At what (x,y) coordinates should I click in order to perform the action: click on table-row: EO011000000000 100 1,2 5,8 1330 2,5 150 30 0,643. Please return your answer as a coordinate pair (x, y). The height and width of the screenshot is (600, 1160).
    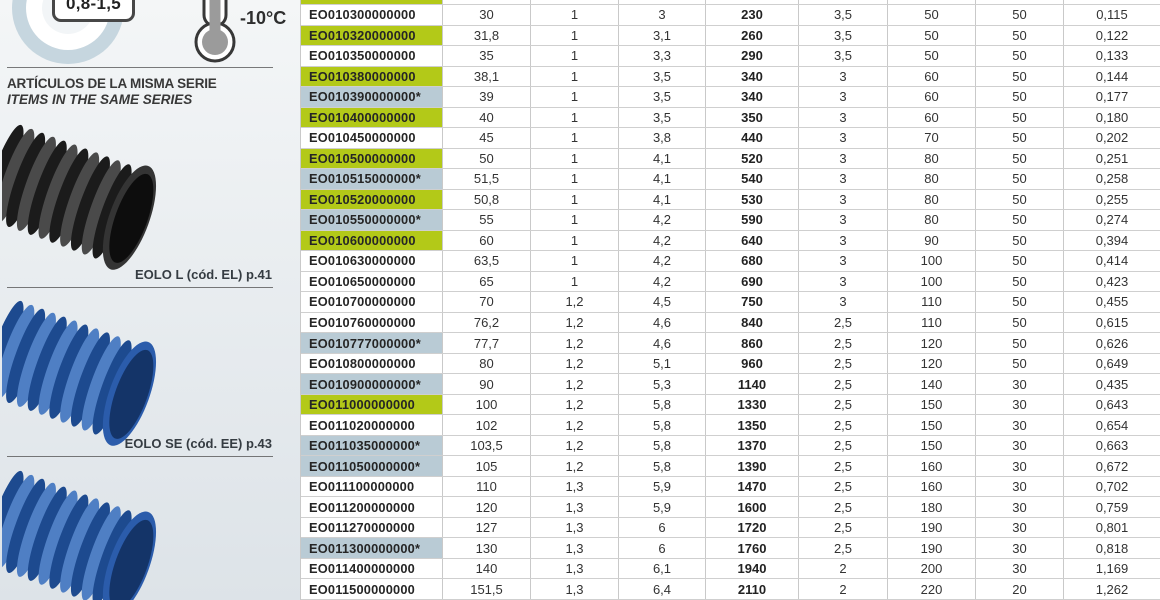
    Looking at the image, I should click on (730, 405).